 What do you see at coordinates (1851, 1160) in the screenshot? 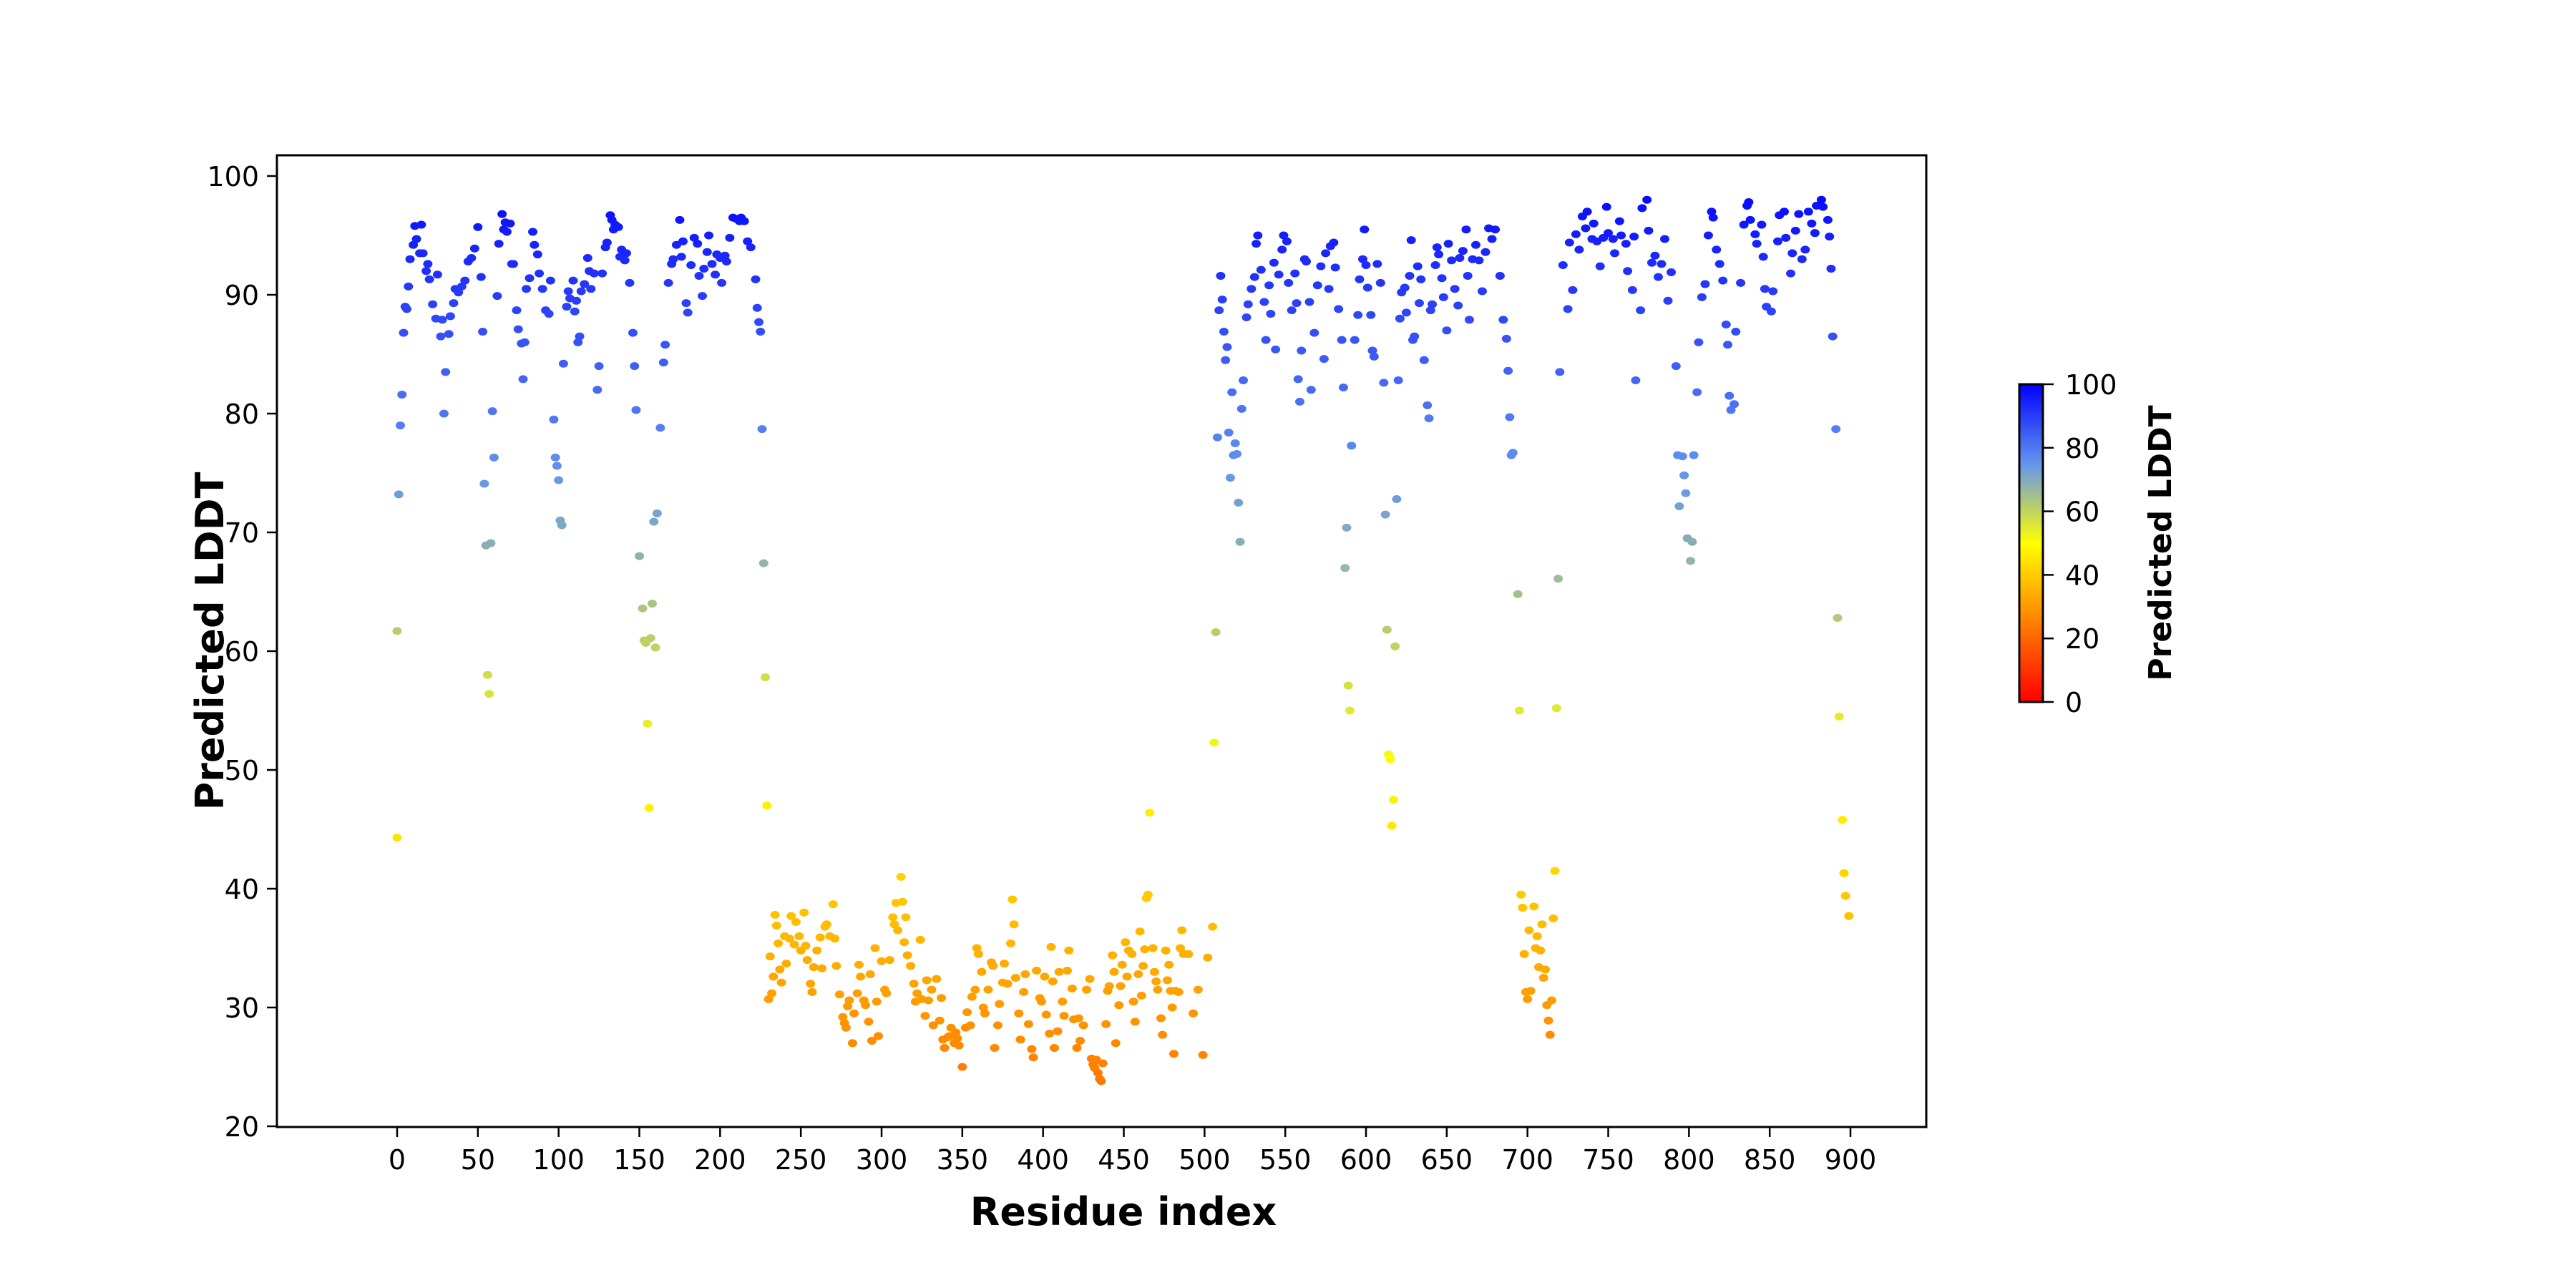
I see `x-tick-label: 900` at bounding box center [1851, 1160].